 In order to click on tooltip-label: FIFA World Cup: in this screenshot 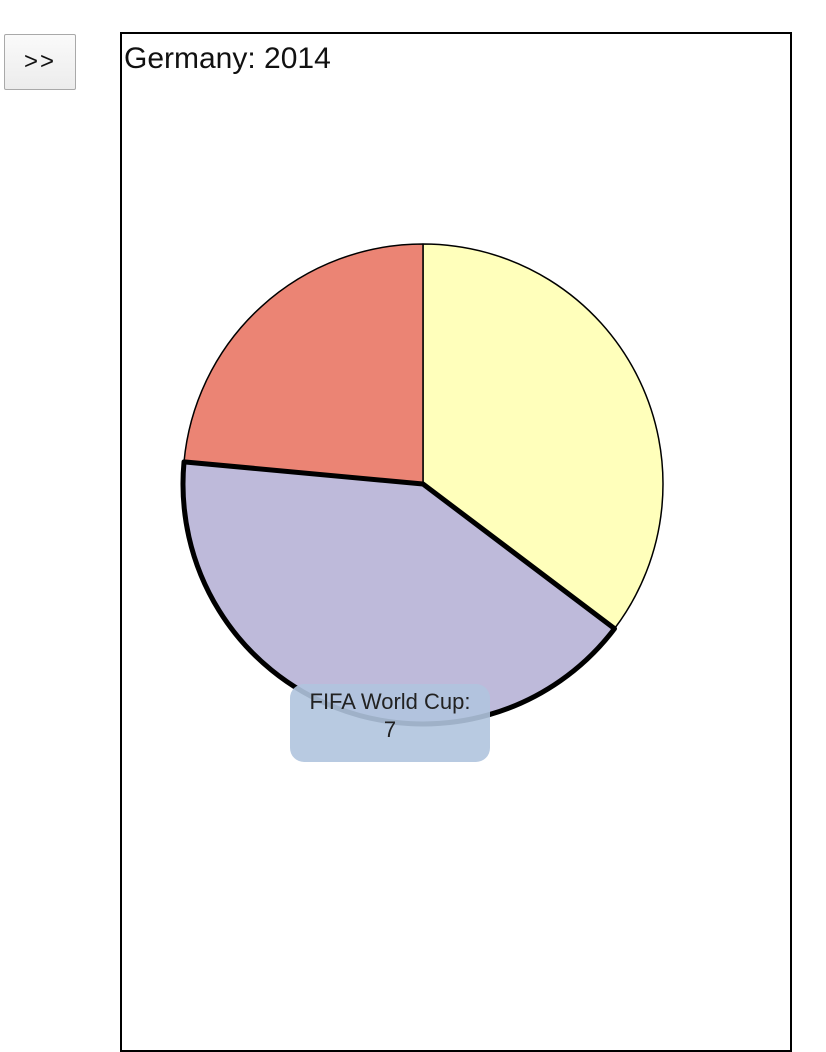, I will do `click(390, 701)`.